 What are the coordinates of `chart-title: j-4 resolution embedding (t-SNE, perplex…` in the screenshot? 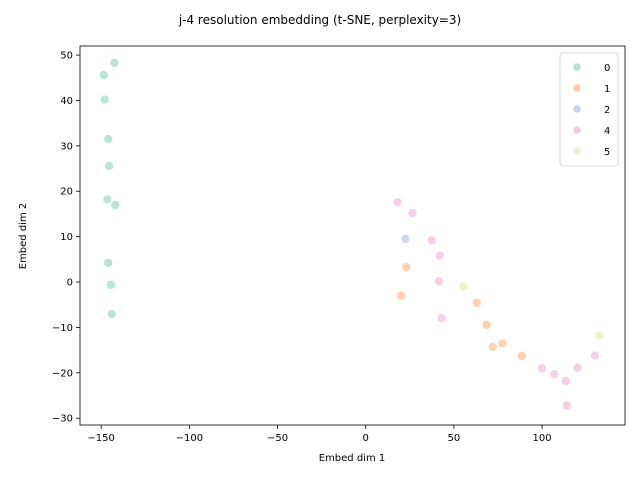 It's located at (319, 20).